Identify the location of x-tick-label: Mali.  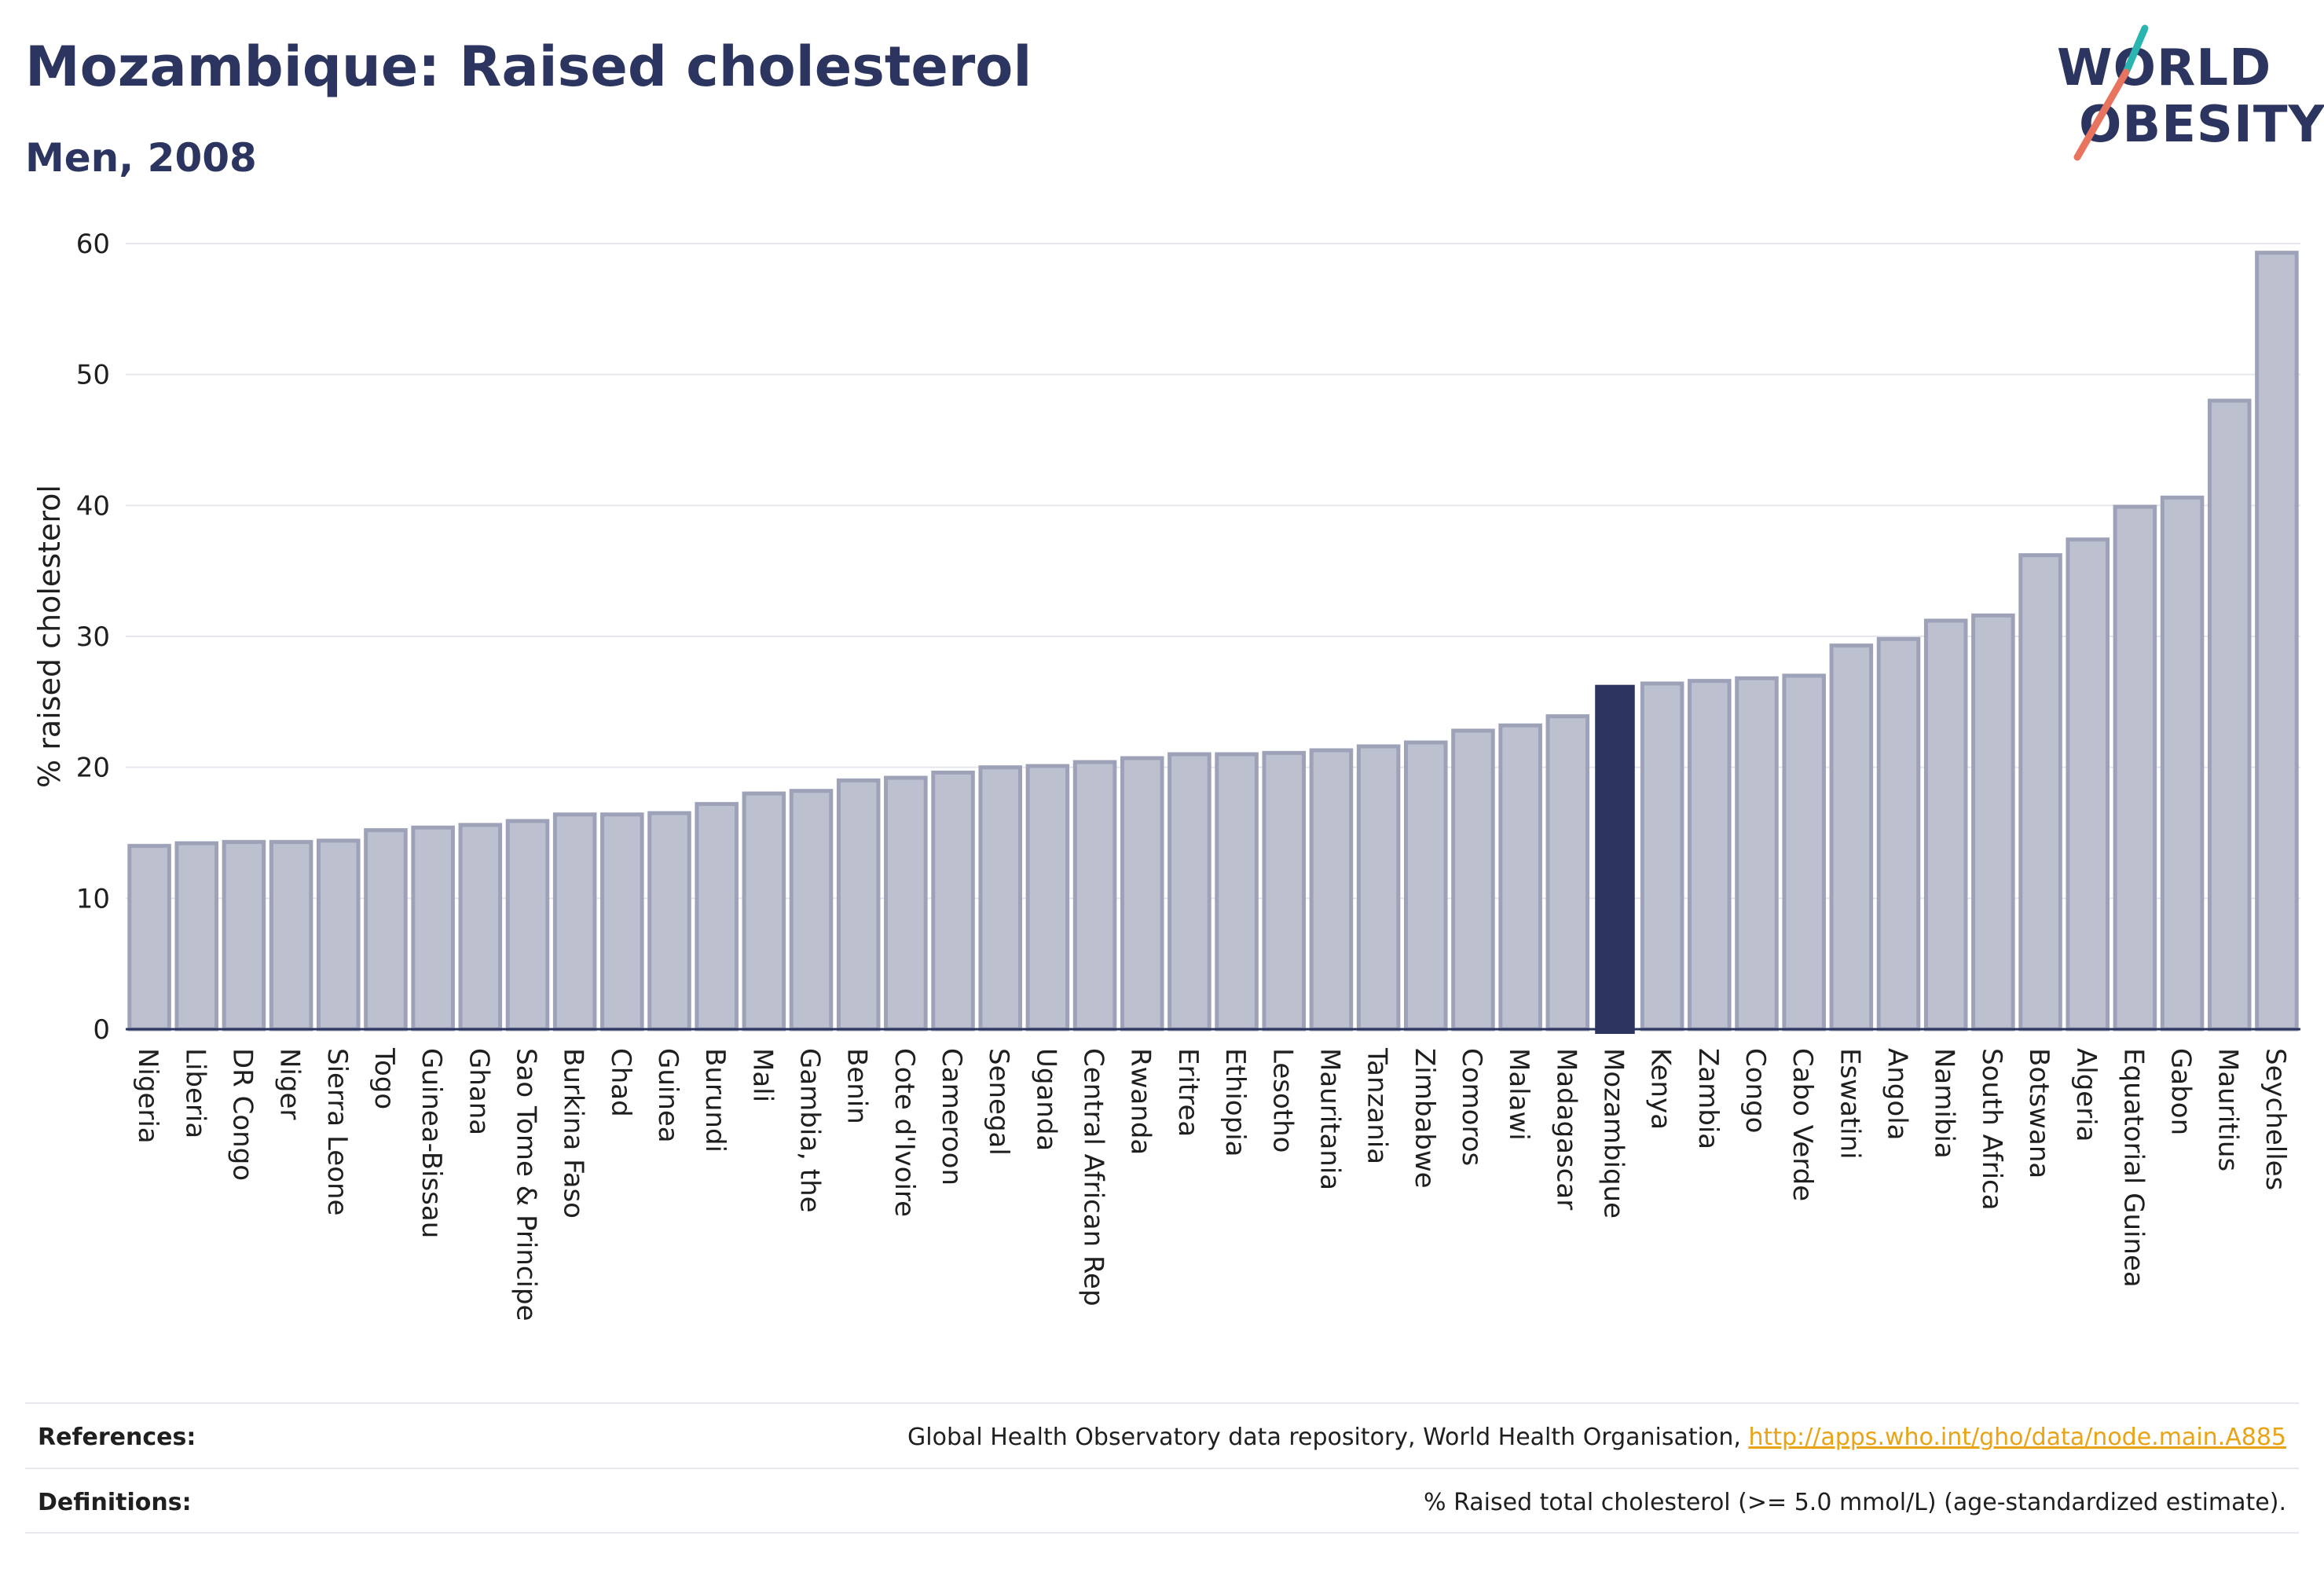
(762, 1075).